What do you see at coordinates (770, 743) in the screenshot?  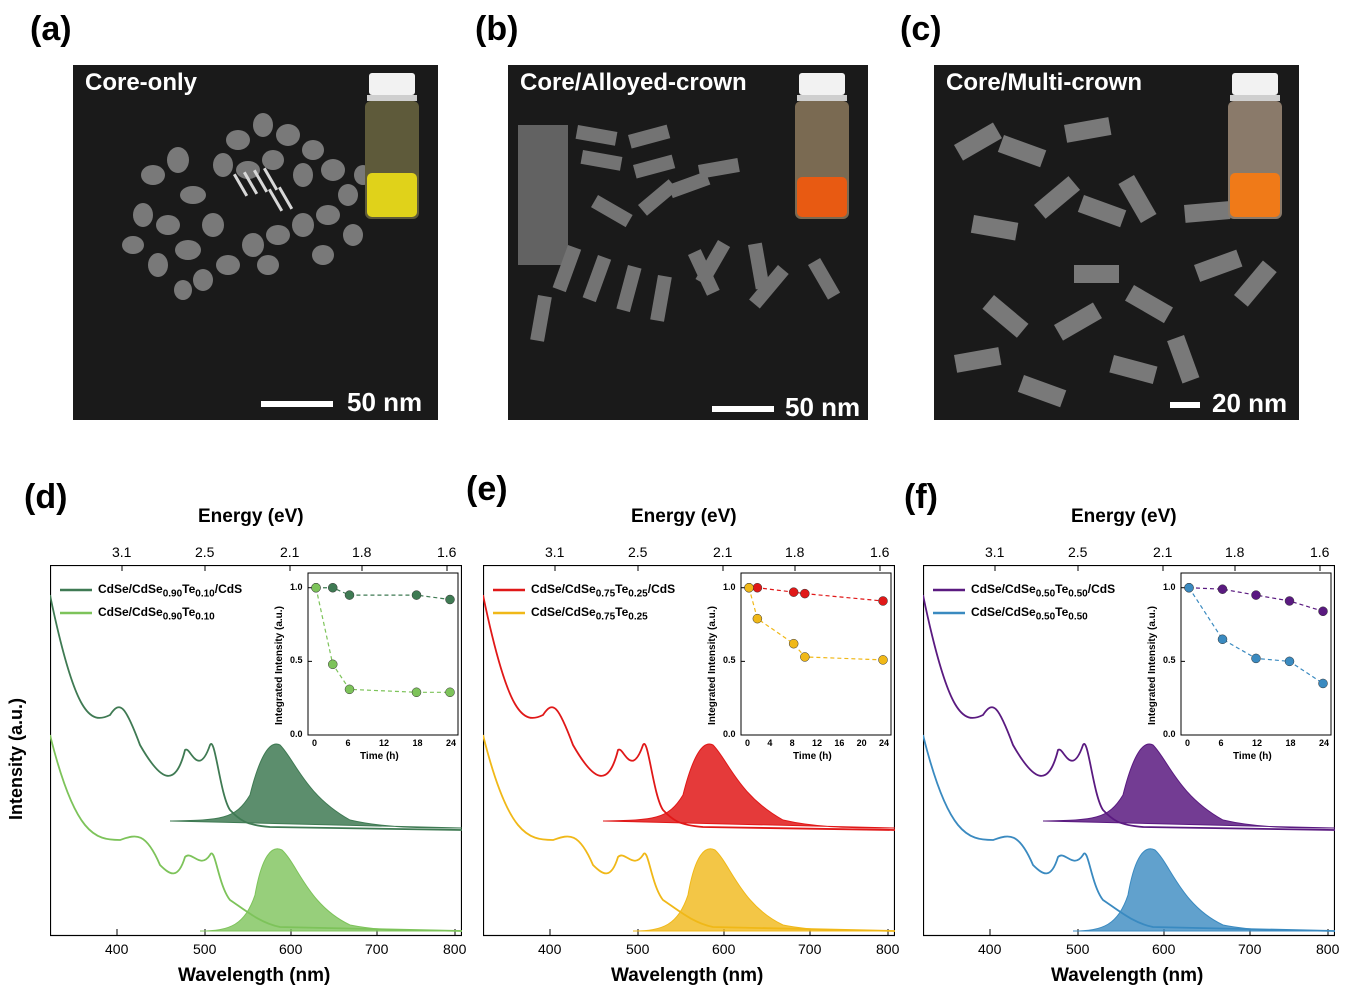 I see `inset-x-tick: 4` at bounding box center [770, 743].